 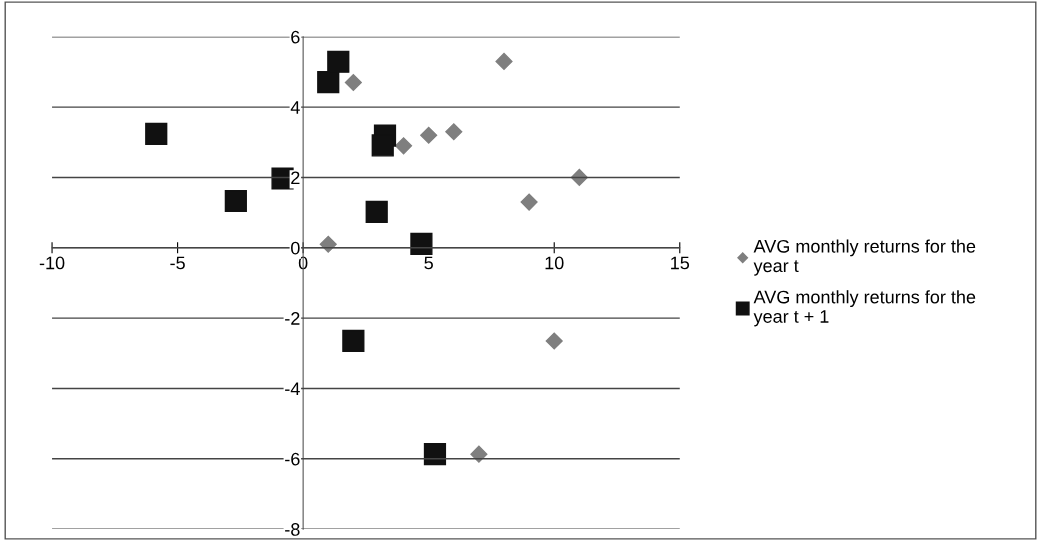 I want to click on y-tick-label: 0, so click(x=295, y=248).